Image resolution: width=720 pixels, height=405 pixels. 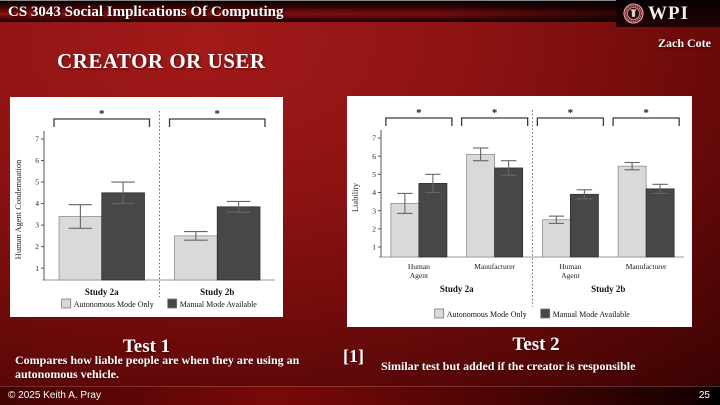 I want to click on header-bar: CS 3043 Social Implications Of Computing, so click(x=360, y=11).